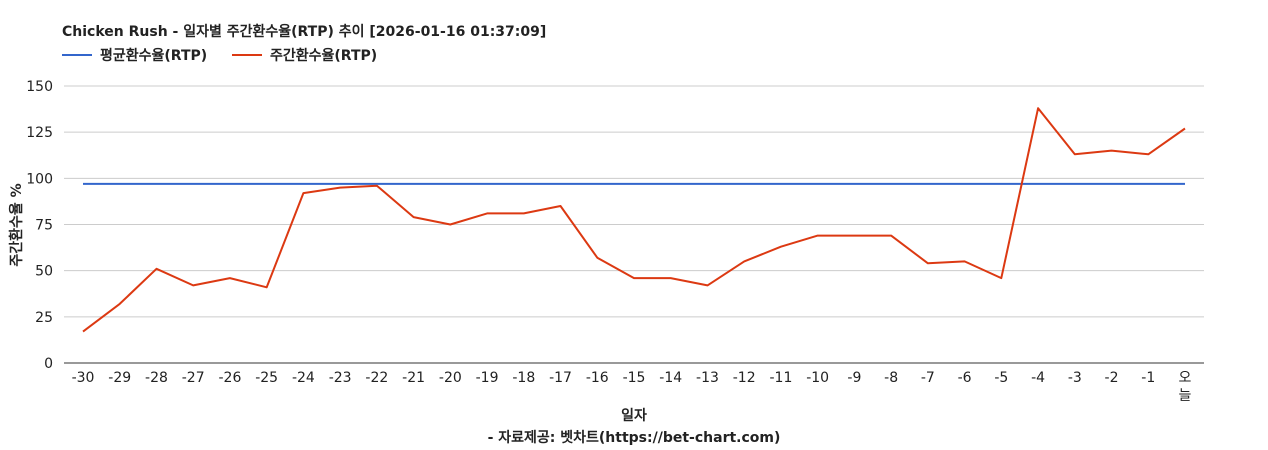 The image size is (1268, 450). I want to click on x-tick-label: -14, so click(670, 378).